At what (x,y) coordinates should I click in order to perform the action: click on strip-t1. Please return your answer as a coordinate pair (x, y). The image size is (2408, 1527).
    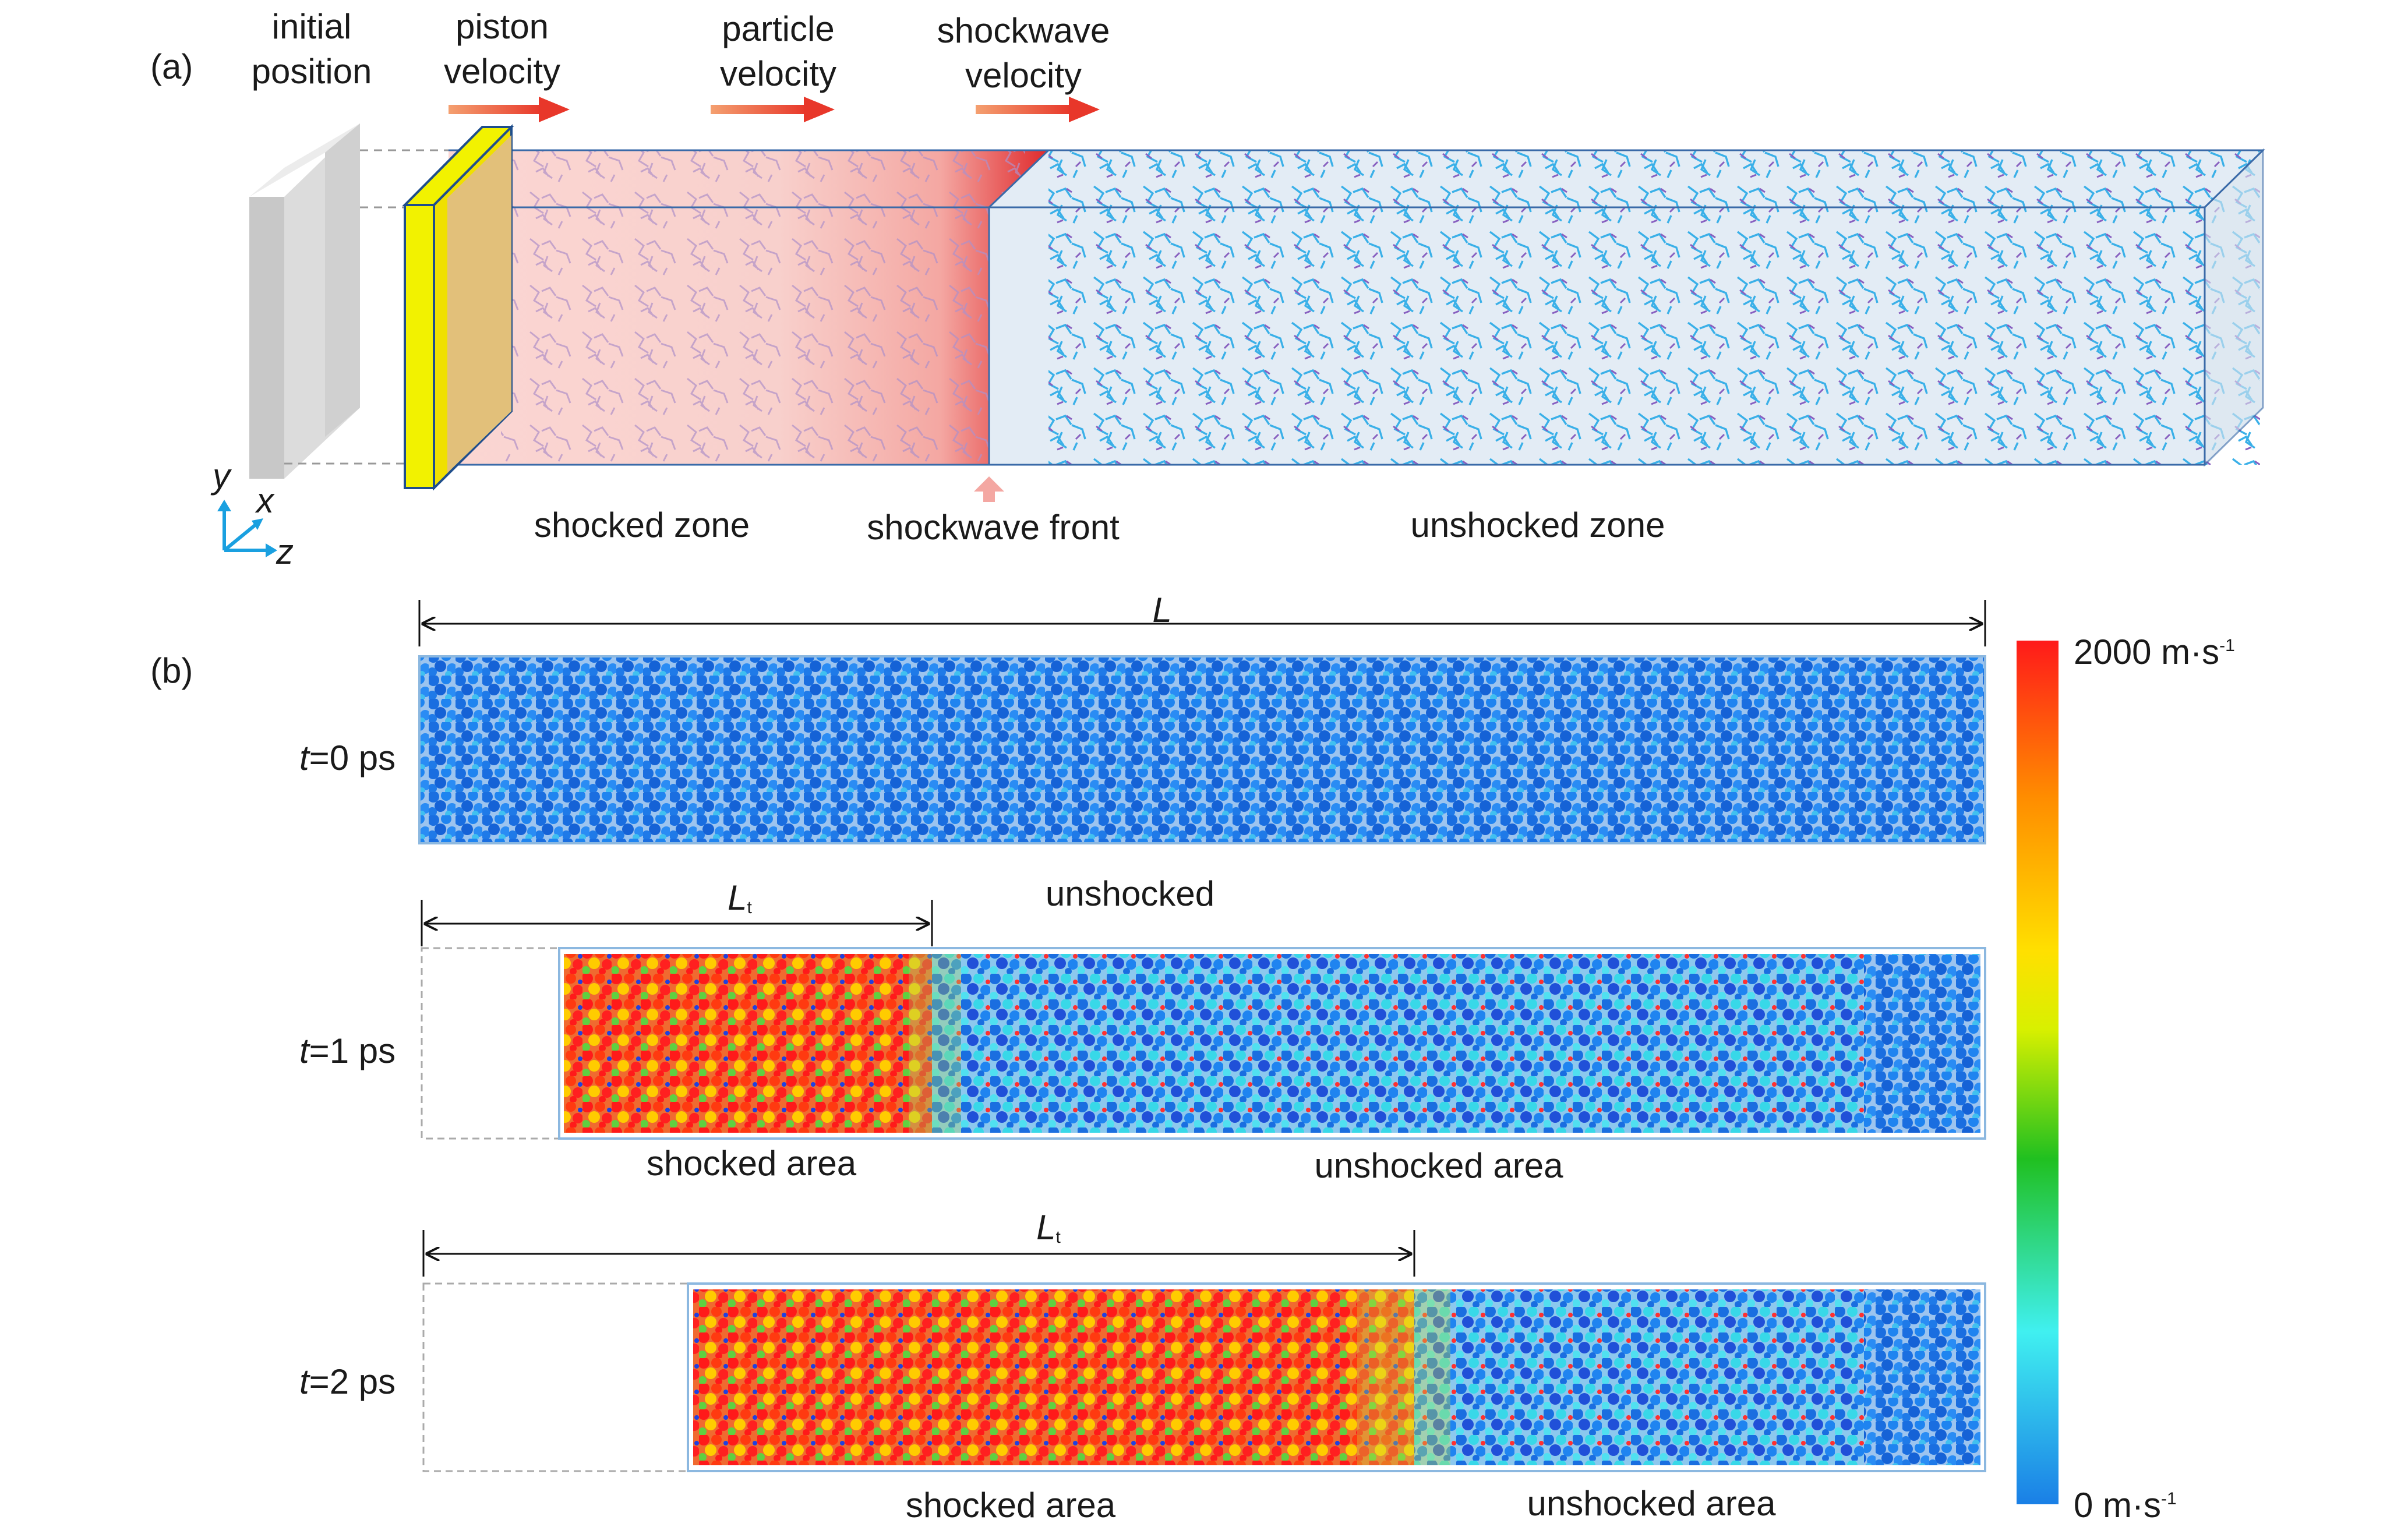
    Looking at the image, I should click on (1203, 1043).